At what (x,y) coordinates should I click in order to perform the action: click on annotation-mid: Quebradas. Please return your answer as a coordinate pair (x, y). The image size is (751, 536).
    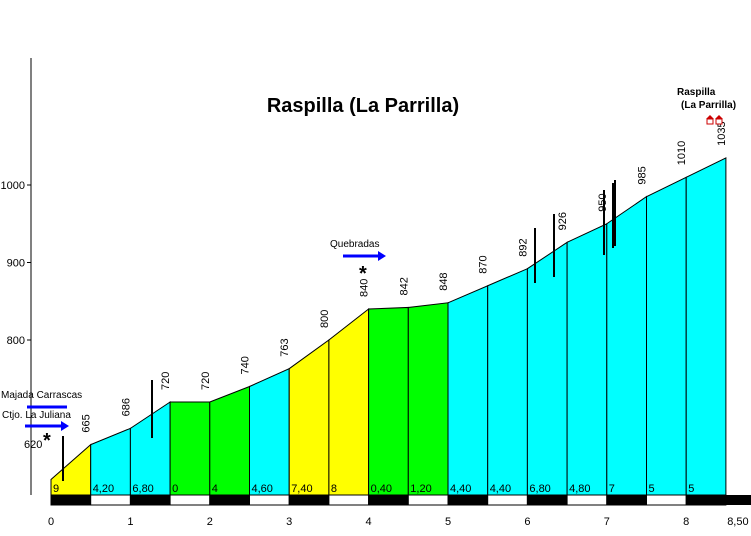
    Looking at the image, I should click on (354, 244).